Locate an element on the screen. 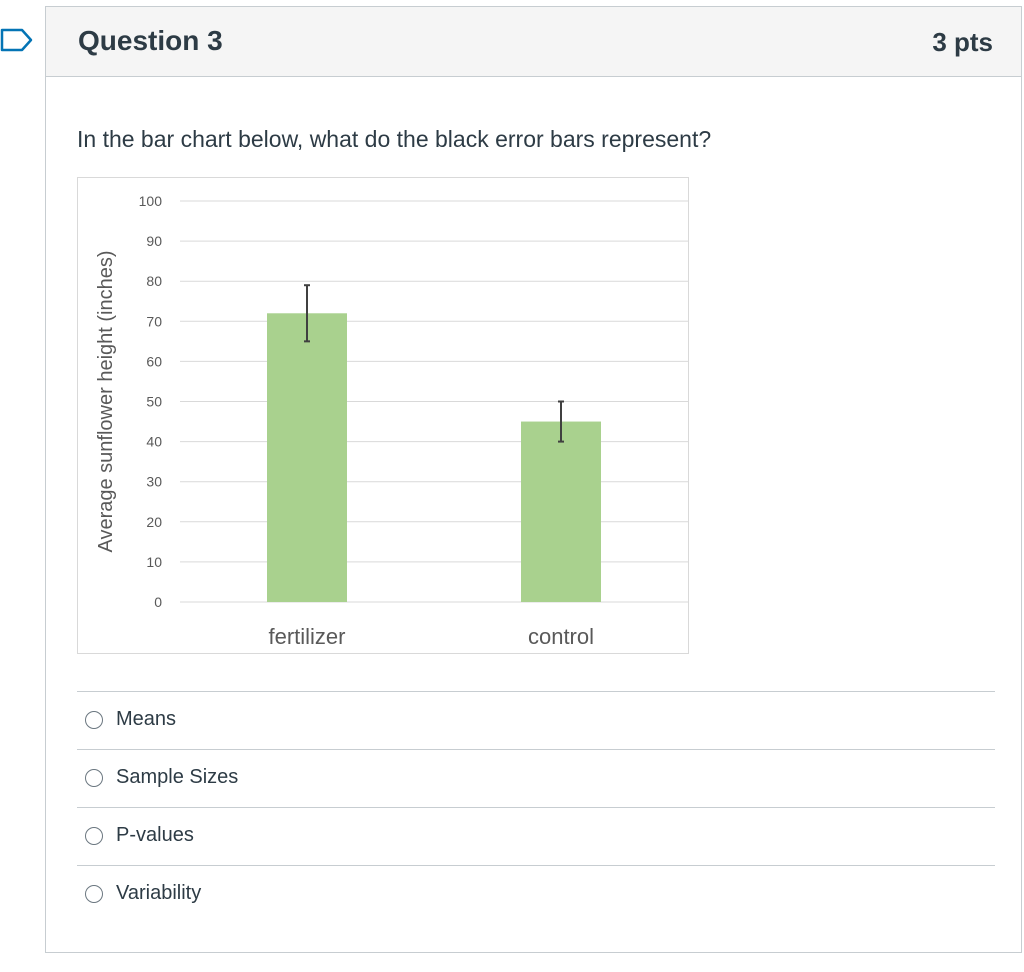 The width and height of the screenshot is (1024, 972). question-header: Question 3 3 pts is located at coordinates (533, 42).